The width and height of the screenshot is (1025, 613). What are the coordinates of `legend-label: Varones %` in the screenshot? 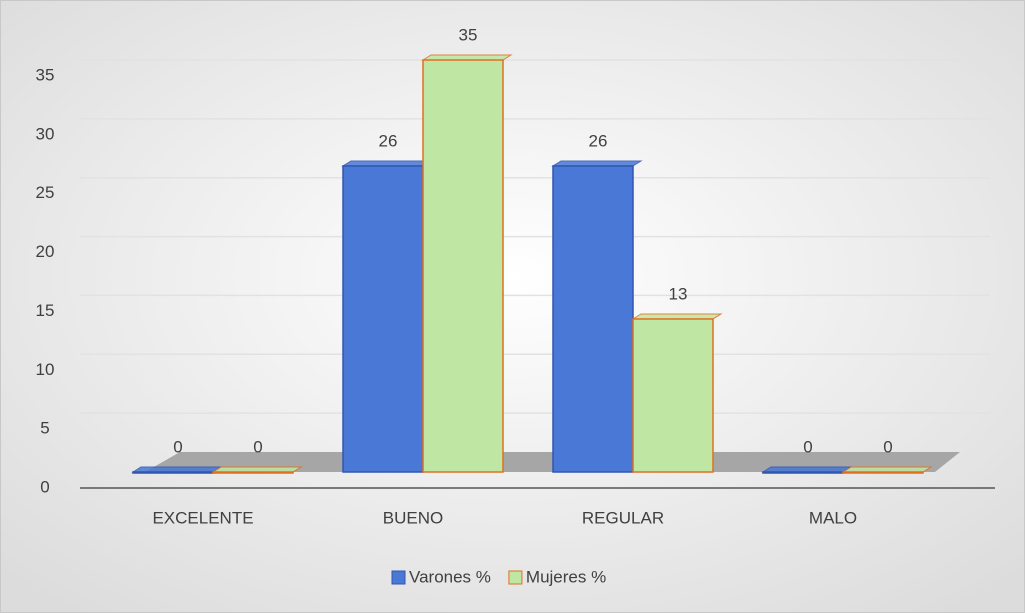 It's located at (450, 576).